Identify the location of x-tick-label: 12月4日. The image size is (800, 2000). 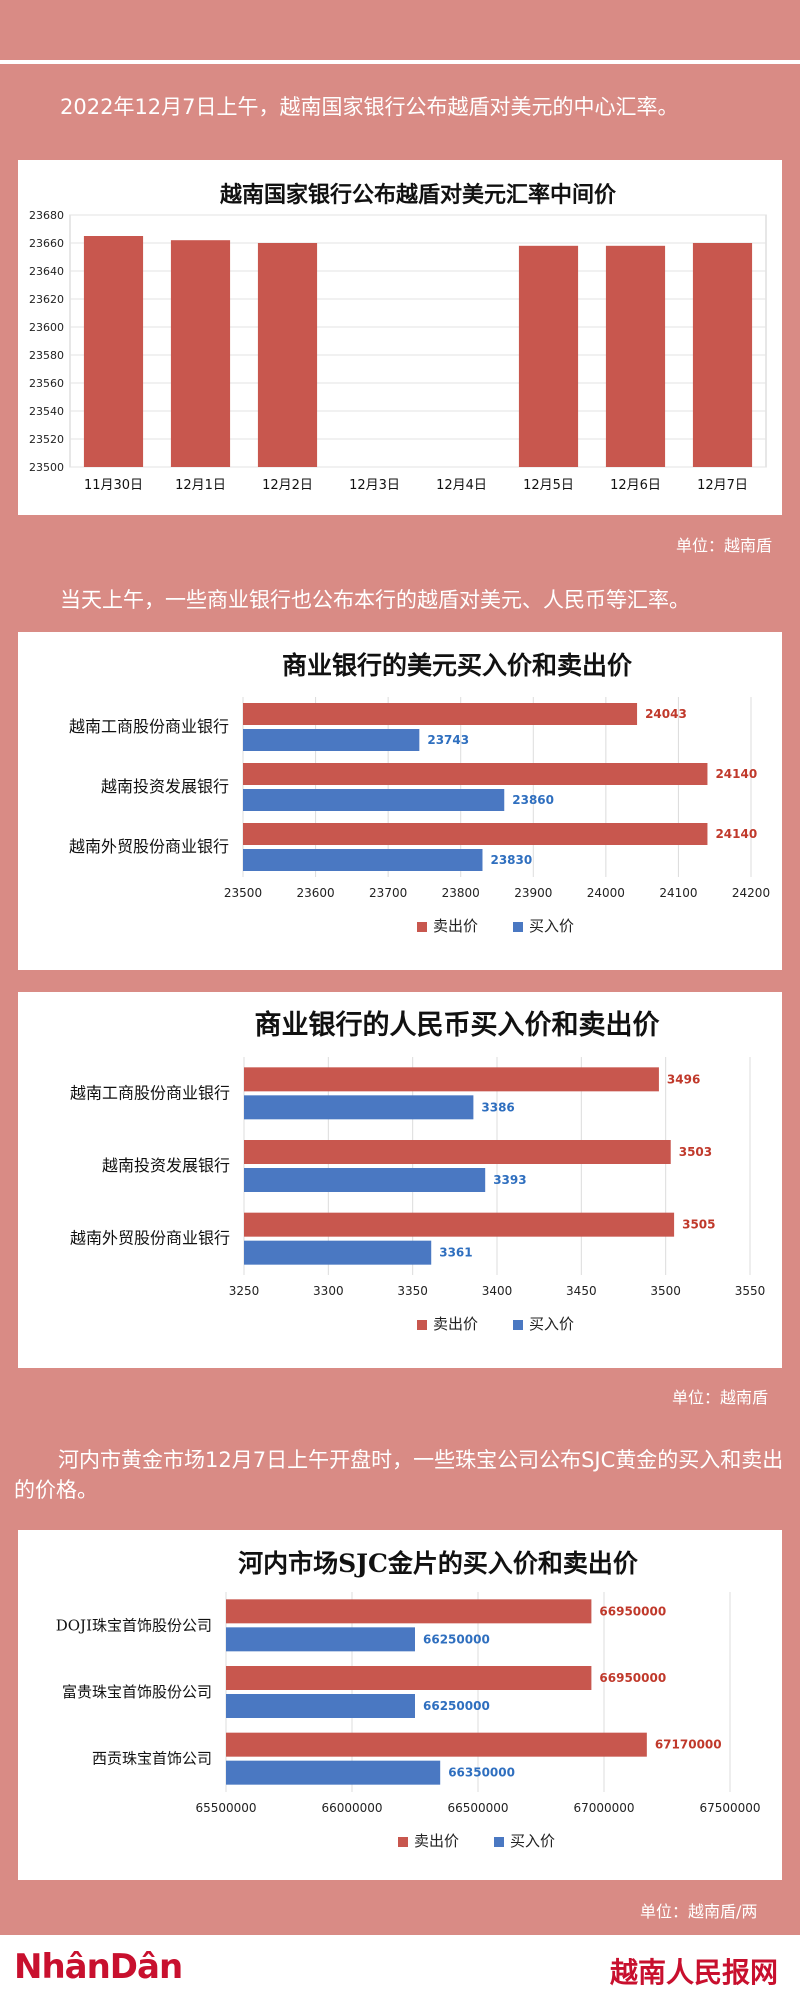
(461, 485).